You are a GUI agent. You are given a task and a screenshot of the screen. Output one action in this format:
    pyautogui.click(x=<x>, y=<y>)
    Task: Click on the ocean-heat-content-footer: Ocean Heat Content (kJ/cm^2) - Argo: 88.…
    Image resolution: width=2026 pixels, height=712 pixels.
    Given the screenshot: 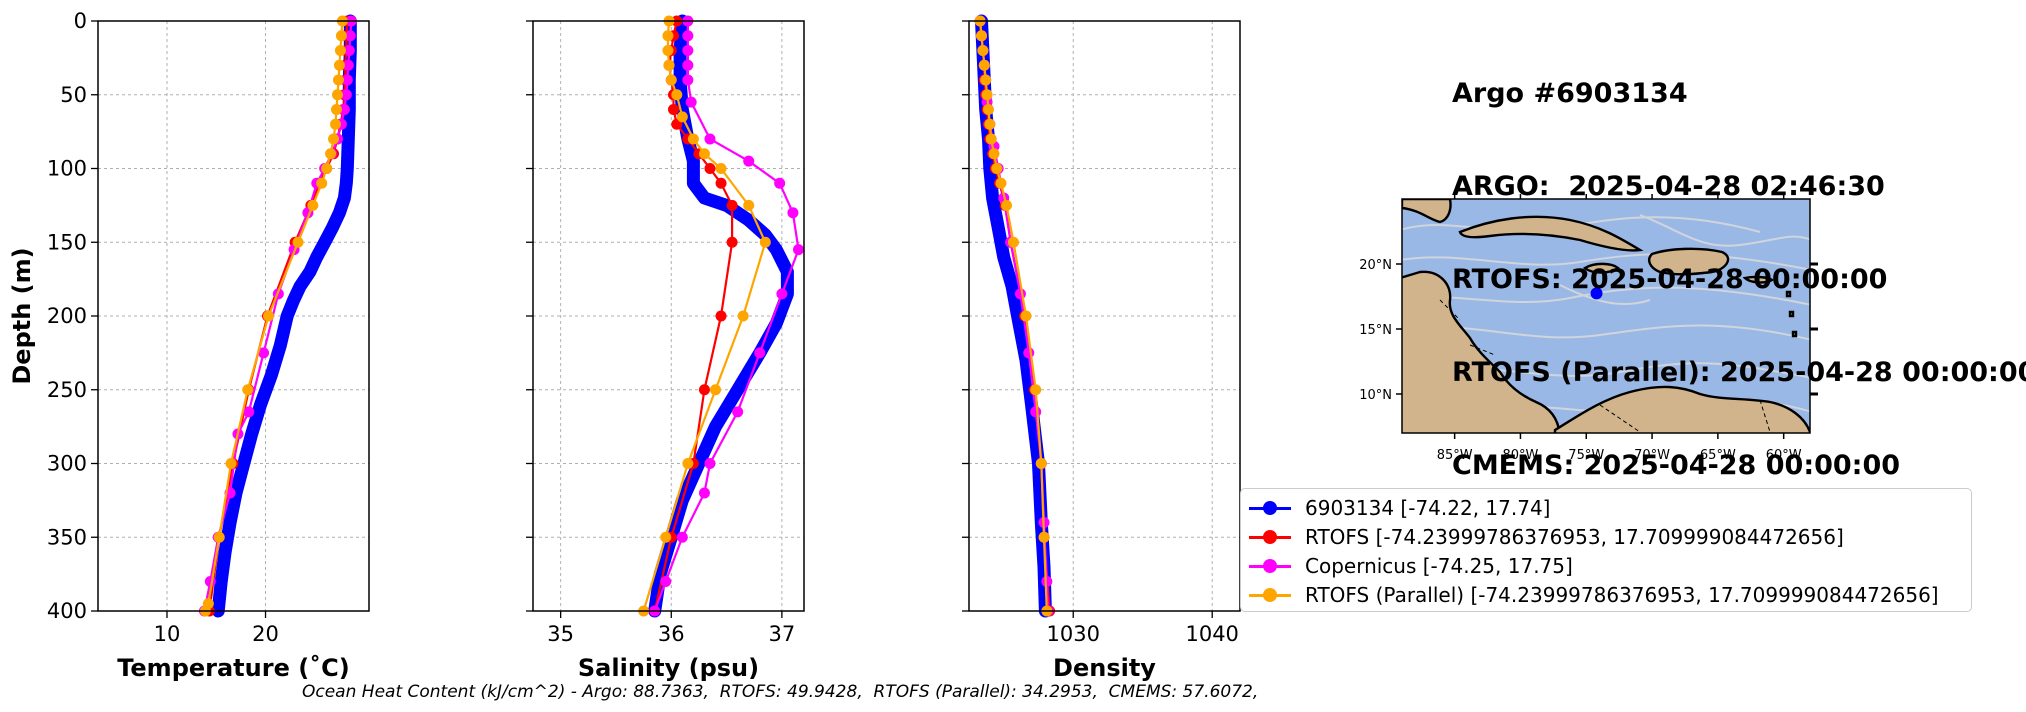 What is the action you would take?
    pyautogui.click(x=780, y=692)
    